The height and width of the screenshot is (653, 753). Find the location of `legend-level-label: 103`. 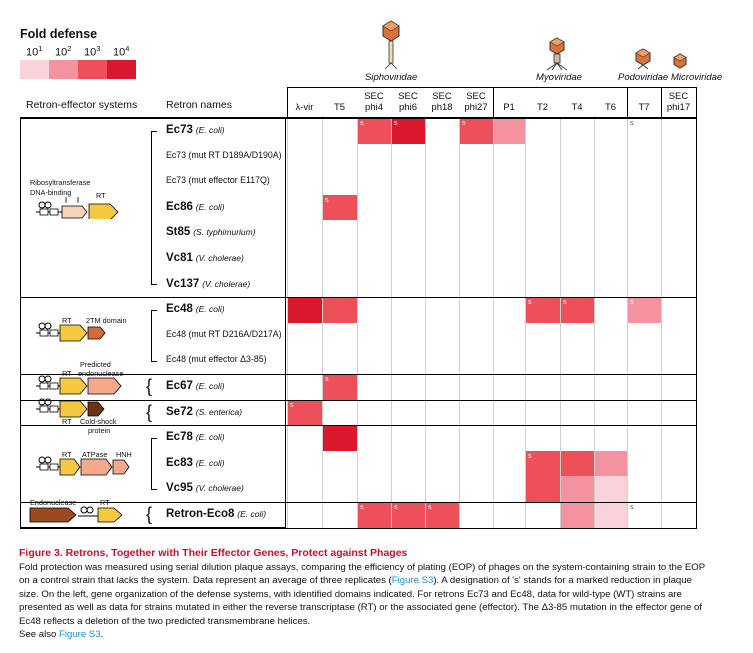

legend-level-label: 103 is located at coordinates (92, 51).